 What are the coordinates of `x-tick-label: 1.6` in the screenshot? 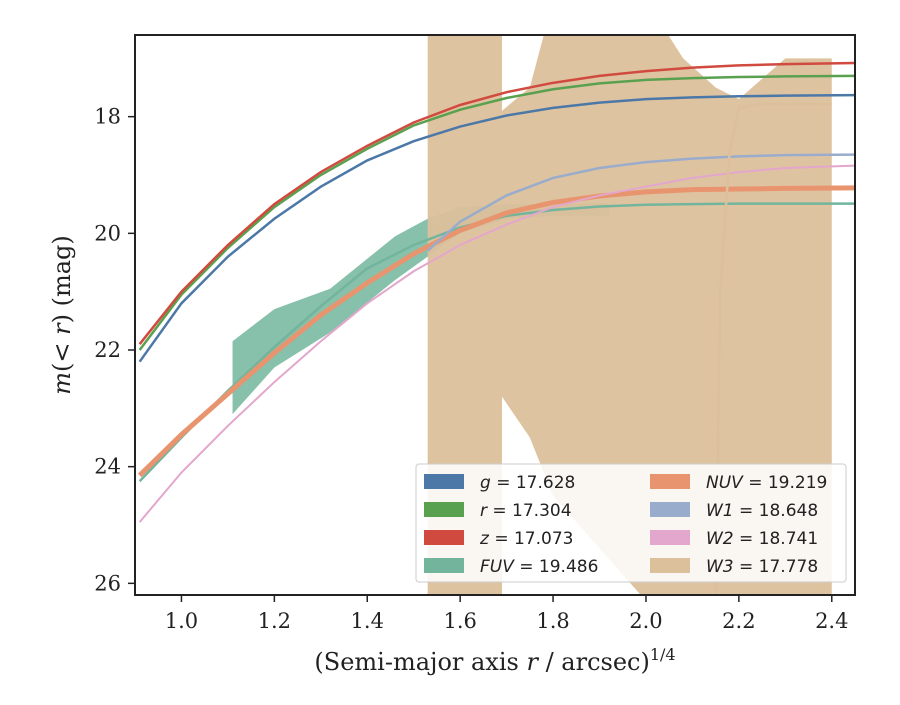 It's located at (459, 621).